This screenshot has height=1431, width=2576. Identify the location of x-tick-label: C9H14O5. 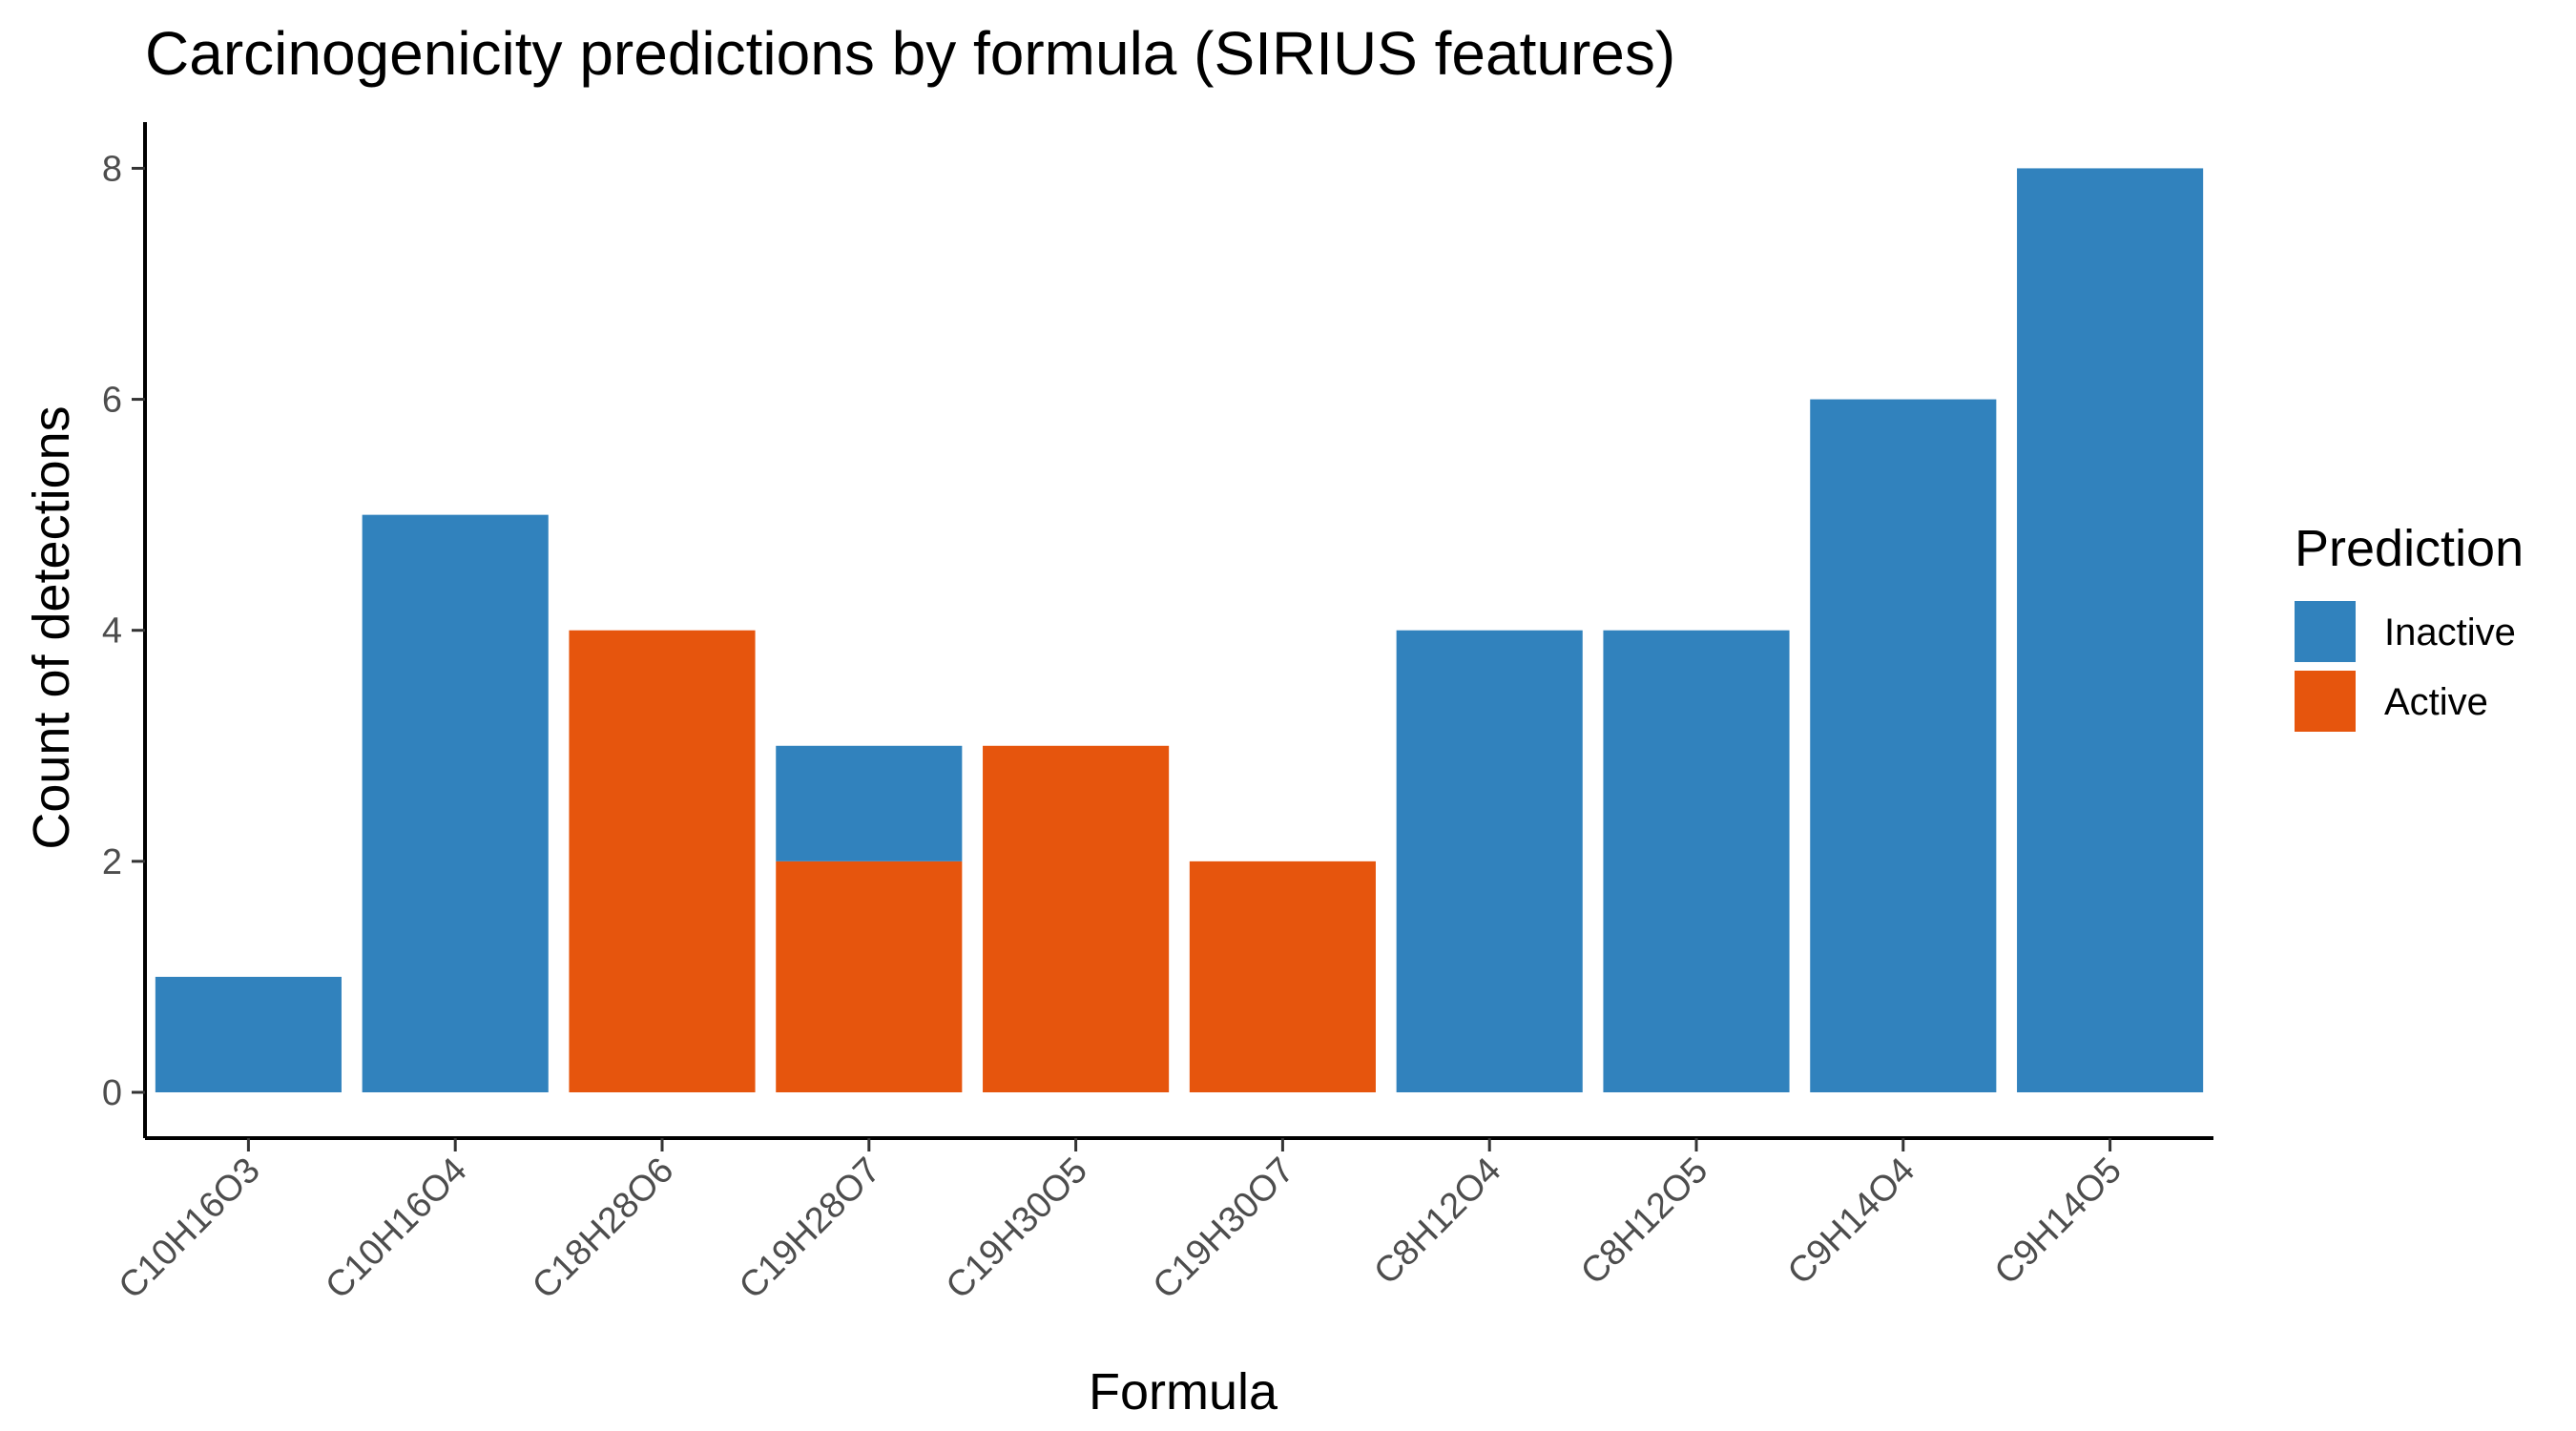
(2058, 1222).